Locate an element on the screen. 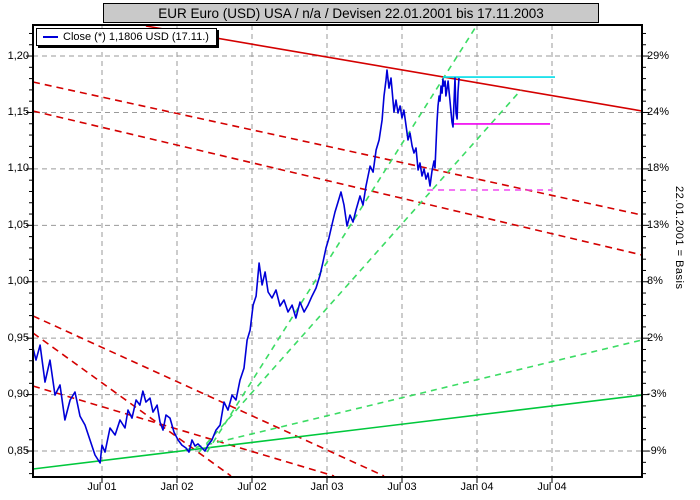 The width and height of the screenshot is (700, 500). y-left-tick-label: 0,85 is located at coordinates (18, 450).